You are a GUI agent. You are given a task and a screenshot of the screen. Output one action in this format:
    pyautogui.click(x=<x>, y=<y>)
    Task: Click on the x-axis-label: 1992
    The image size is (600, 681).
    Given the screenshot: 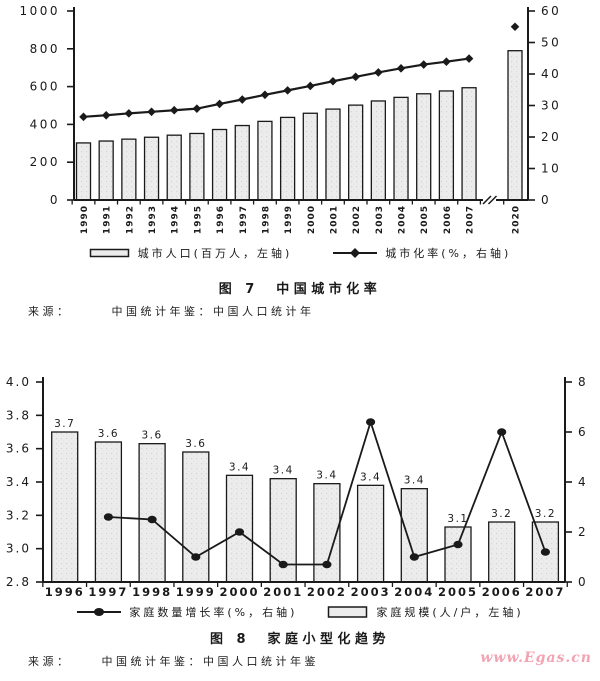 What is the action you would take?
    pyautogui.click(x=130, y=219)
    